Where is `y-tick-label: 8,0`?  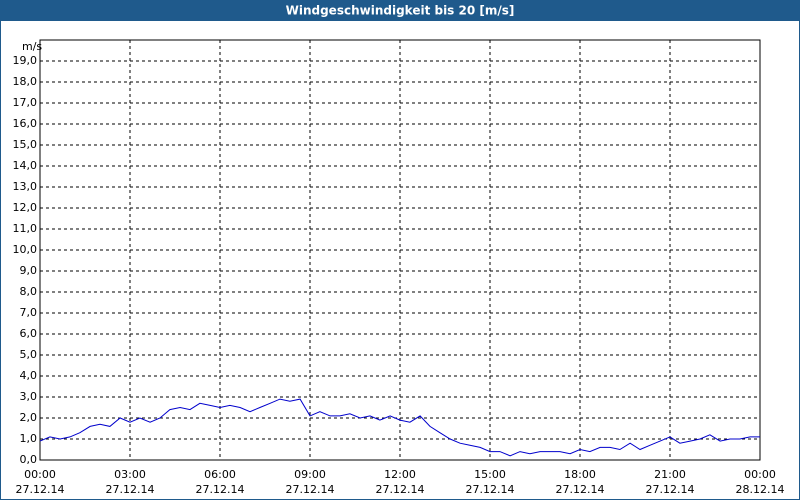 y-tick-label: 8,0 is located at coordinates (29, 291).